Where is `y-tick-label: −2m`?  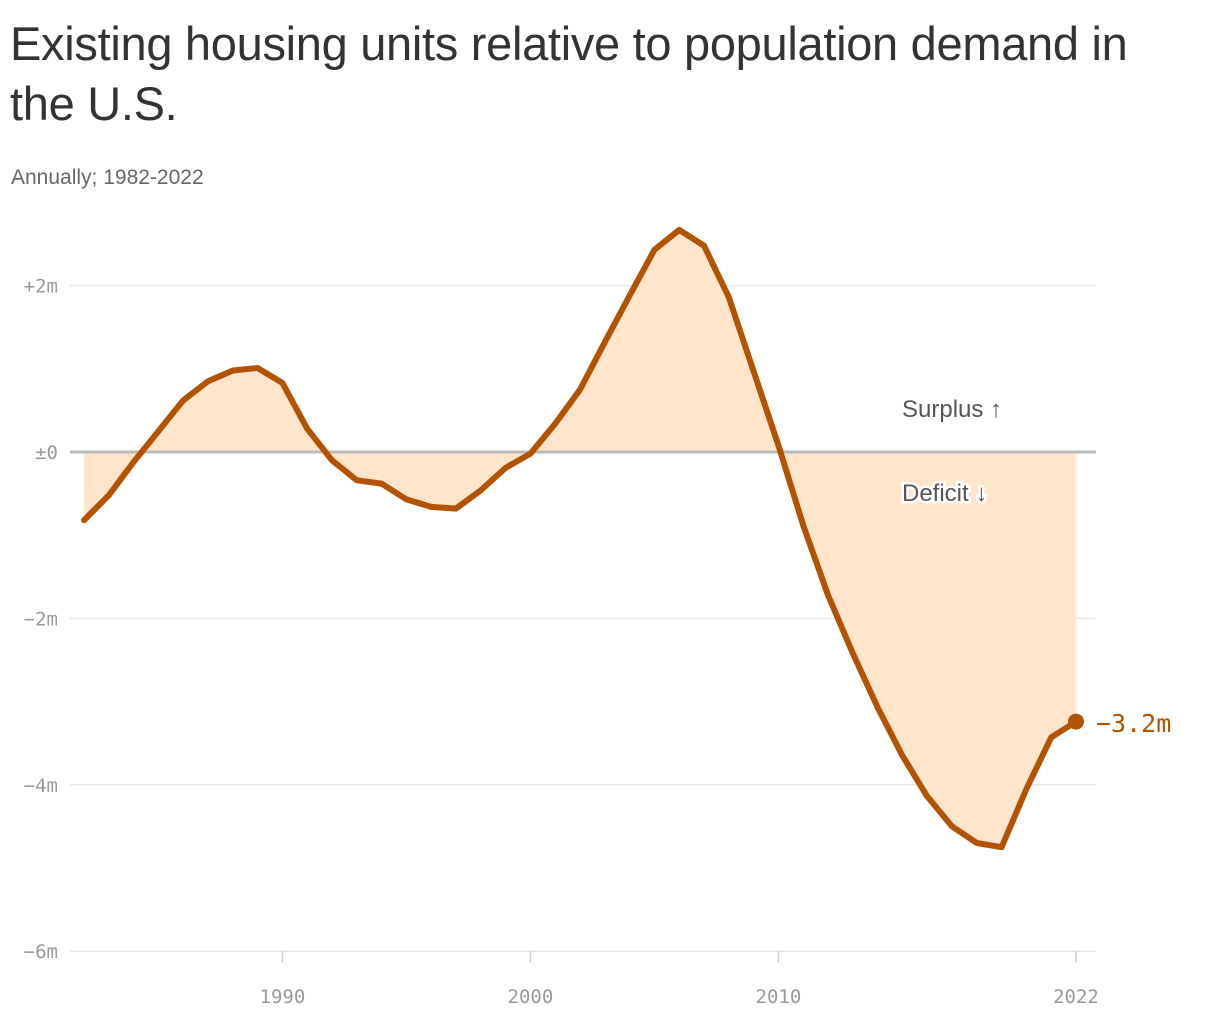 y-tick-label: −2m is located at coordinates (41, 619).